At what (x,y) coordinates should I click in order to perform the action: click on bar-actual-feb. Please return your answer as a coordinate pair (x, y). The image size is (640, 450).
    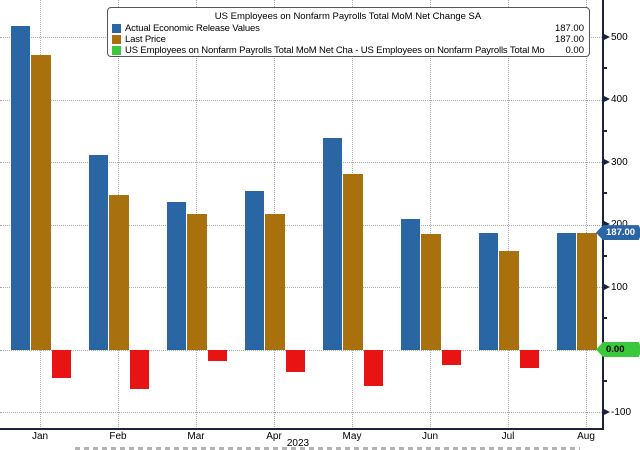
    Looking at the image, I should click on (98, 252).